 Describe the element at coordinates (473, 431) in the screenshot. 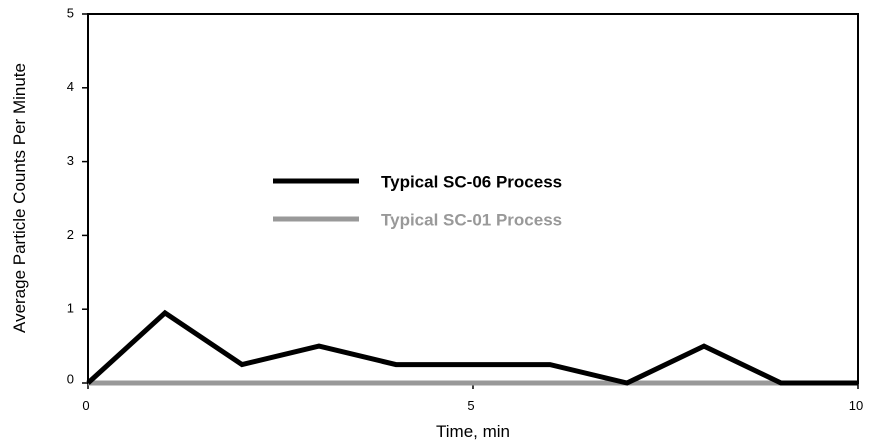

I see `x-axis-title: Time, min` at that location.